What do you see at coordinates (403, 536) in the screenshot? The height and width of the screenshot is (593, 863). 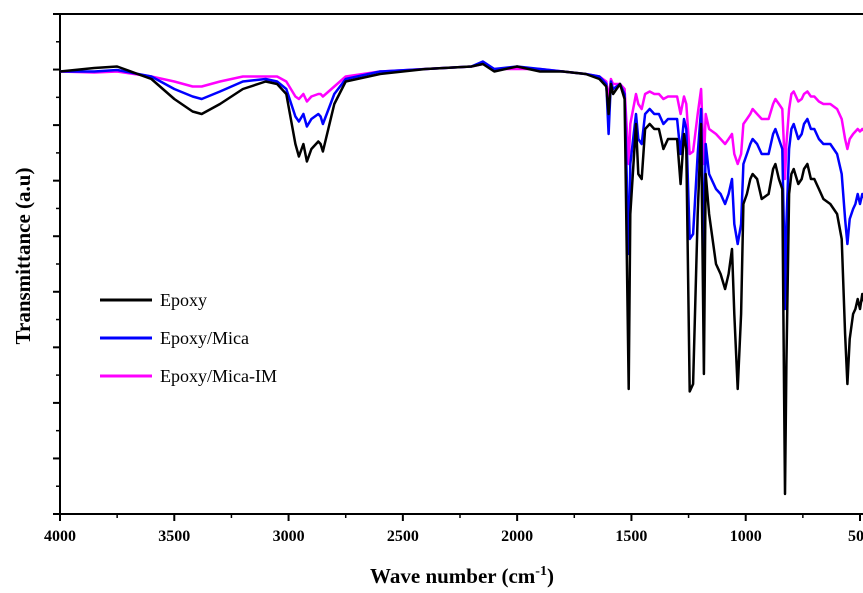 I see `x-tick-label: 2500` at bounding box center [403, 536].